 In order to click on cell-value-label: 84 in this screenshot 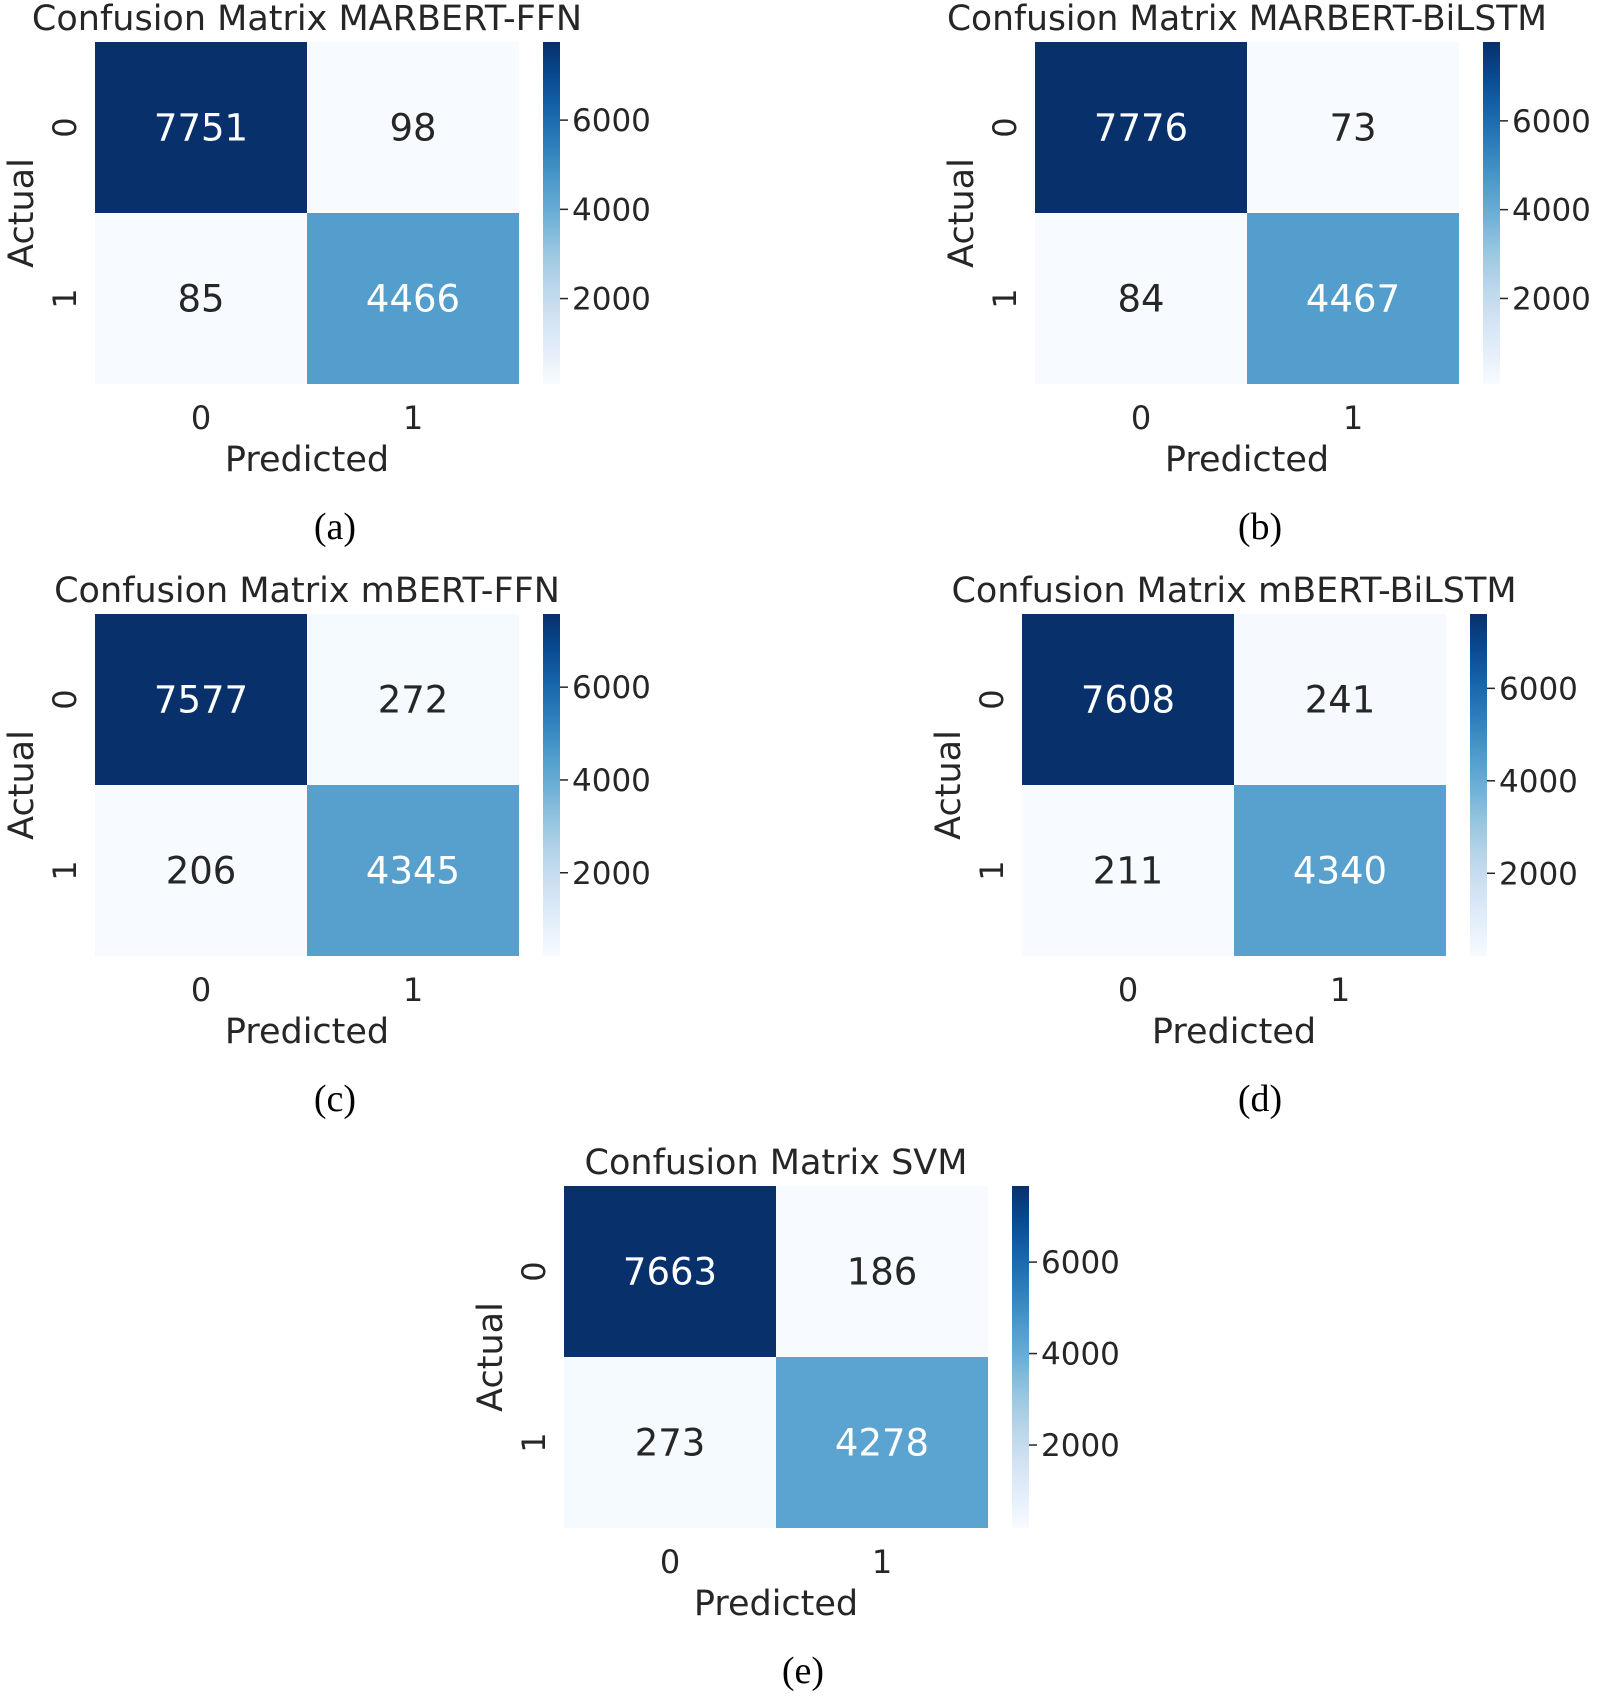, I will do `click(1140, 299)`.